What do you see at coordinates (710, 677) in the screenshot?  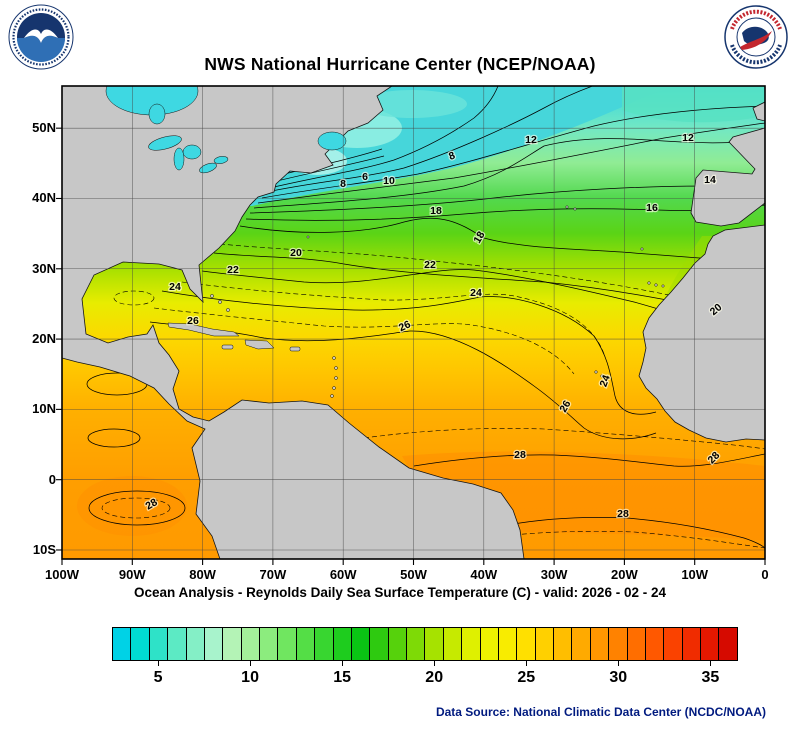 I see `colorbar-tick-label: 35` at bounding box center [710, 677].